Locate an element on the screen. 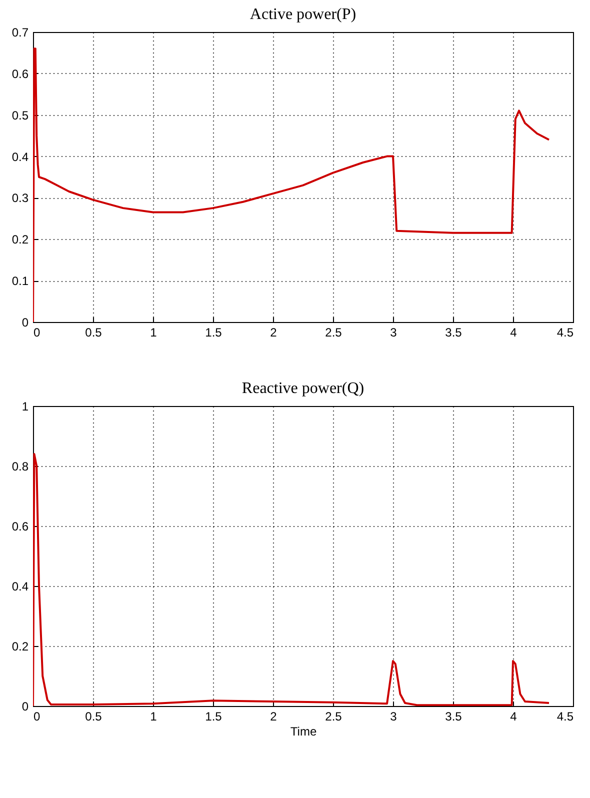 The height and width of the screenshot is (798, 590). y-tick-label: 0.5 is located at coordinates (20, 115).